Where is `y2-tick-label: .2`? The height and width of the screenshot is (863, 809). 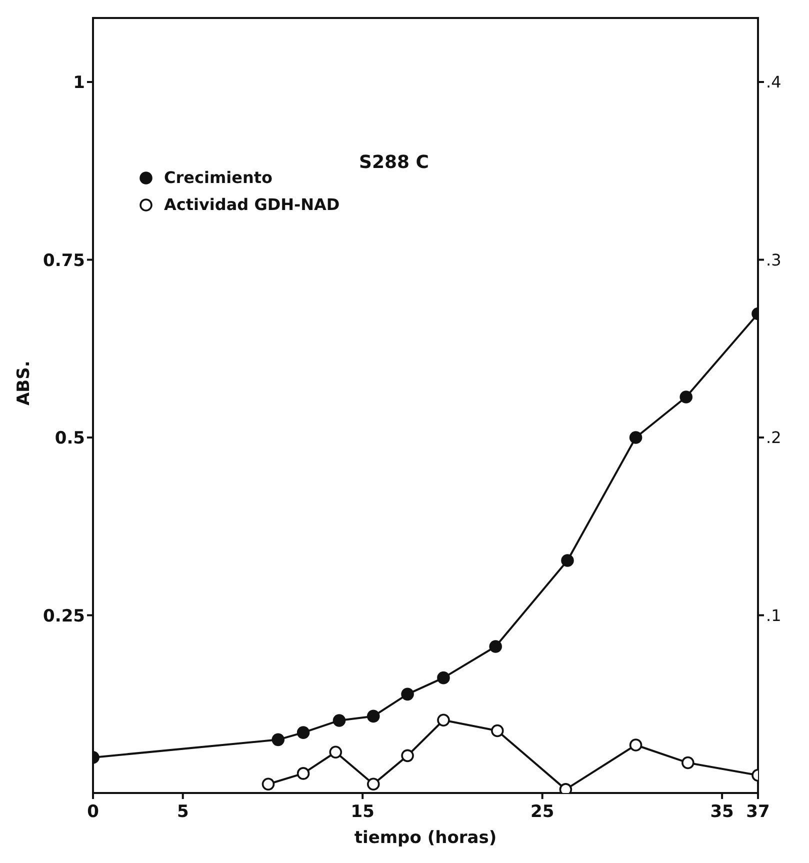
y2-tick-label: .2 is located at coordinates (774, 438).